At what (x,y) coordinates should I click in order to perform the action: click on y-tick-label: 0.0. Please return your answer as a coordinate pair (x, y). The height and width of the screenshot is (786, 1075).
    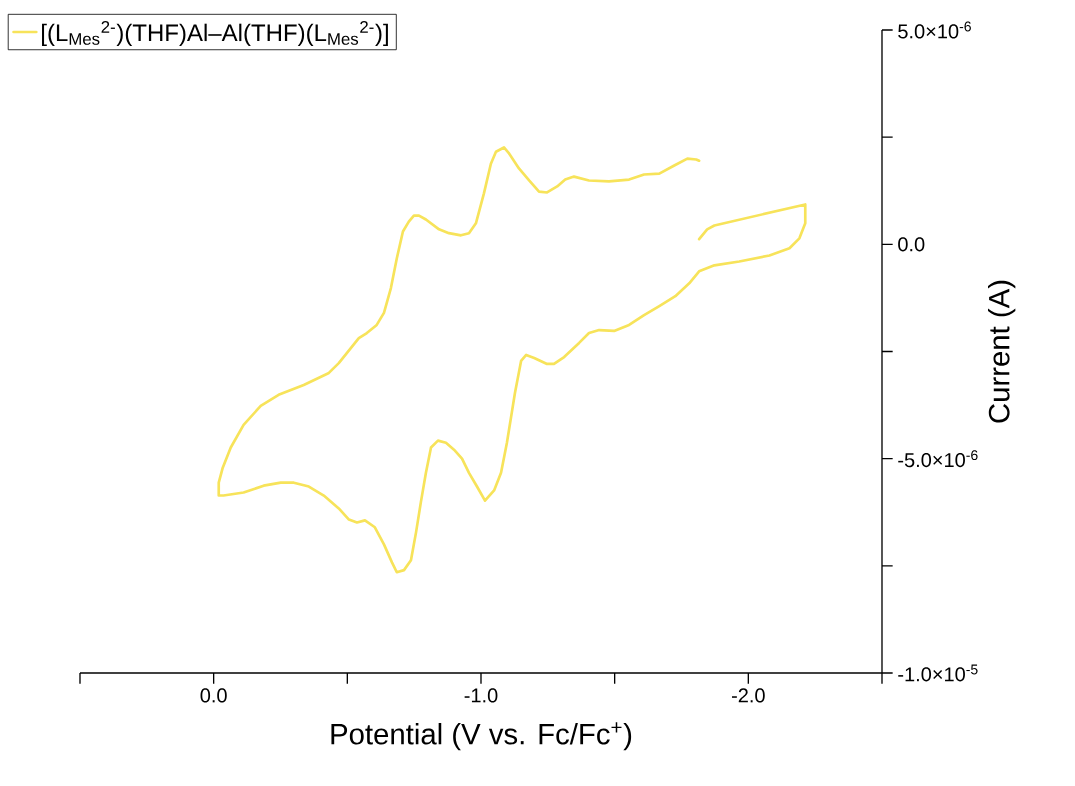
    Looking at the image, I should click on (911, 244).